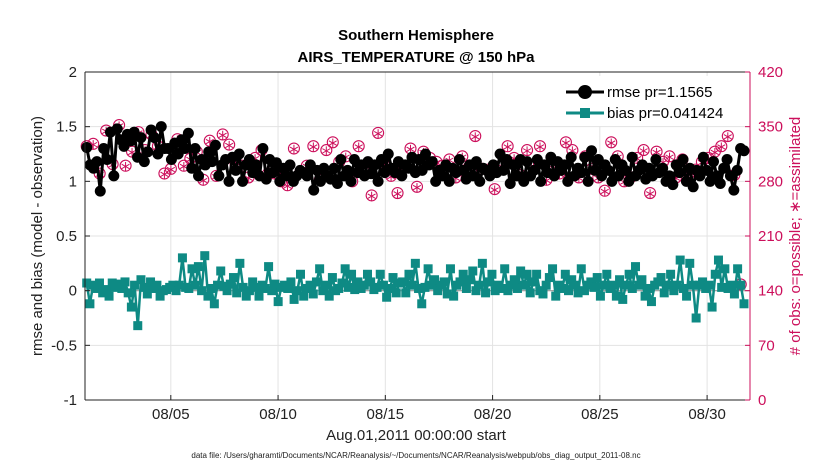 The height and width of the screenshot is (470, 830). I want to click on x-tick-label: 08/20, so click(493, 414).